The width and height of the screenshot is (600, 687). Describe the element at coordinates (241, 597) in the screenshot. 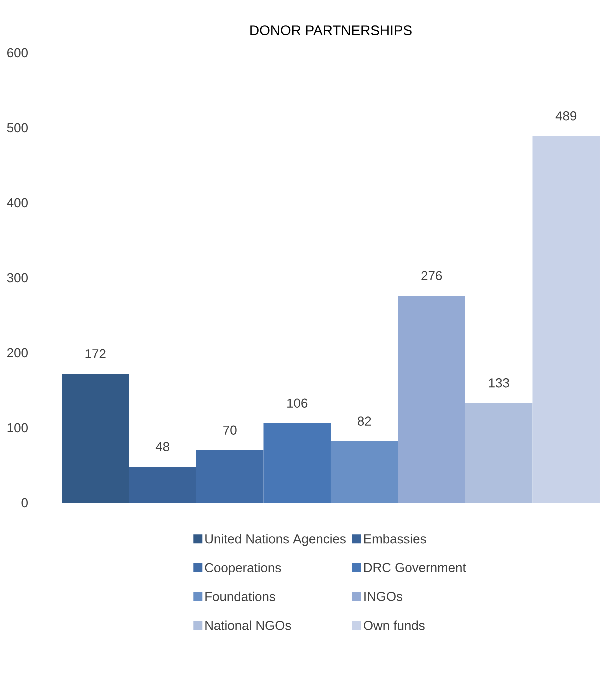

I see `legend-label: Foundations` at that location.